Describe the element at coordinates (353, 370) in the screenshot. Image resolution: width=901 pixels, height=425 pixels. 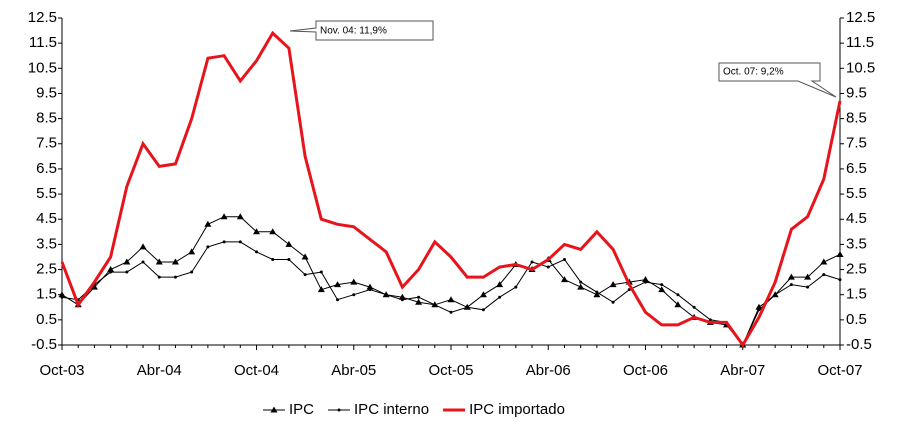
I see `x-tick-label: Abr-05` at that location.